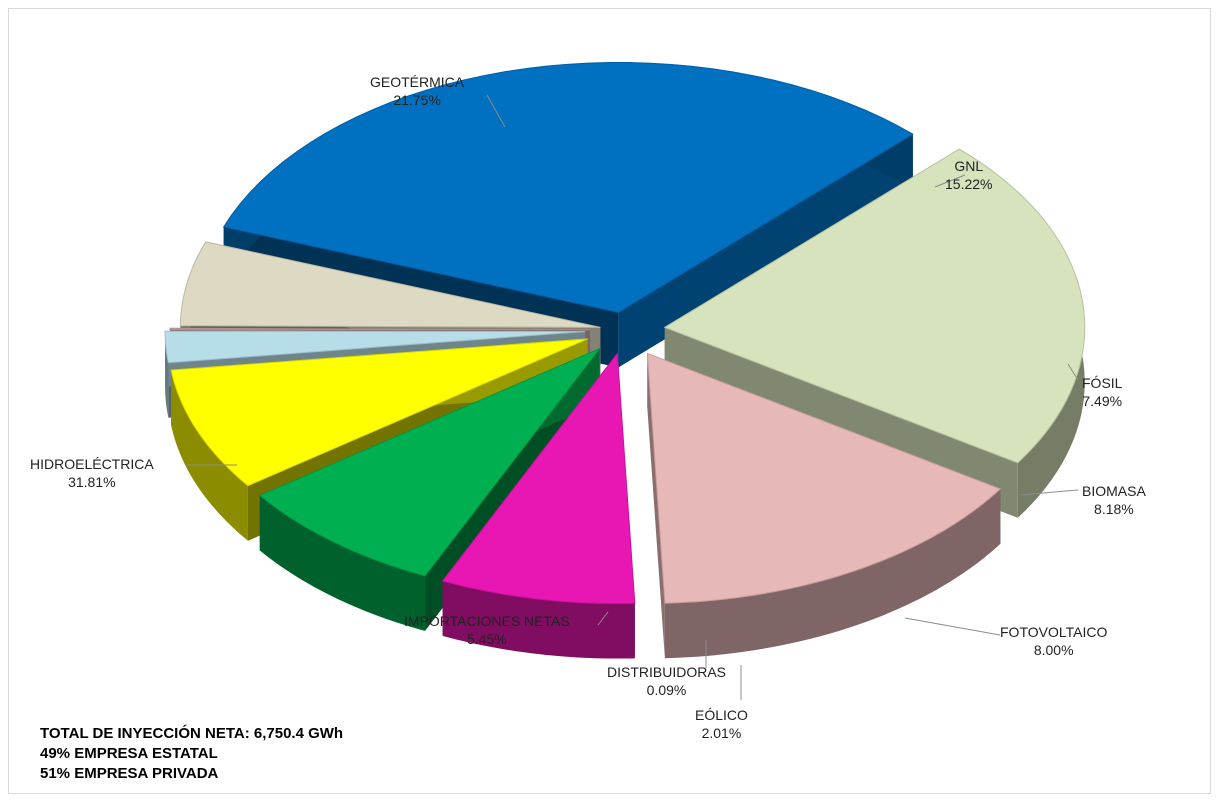  What do you see at coordinates (92, 473) in the screenshot?
I see `label-hidroelectrica: HIDROELÉCTRICA 31.81%` at bounding box center [92, 473].